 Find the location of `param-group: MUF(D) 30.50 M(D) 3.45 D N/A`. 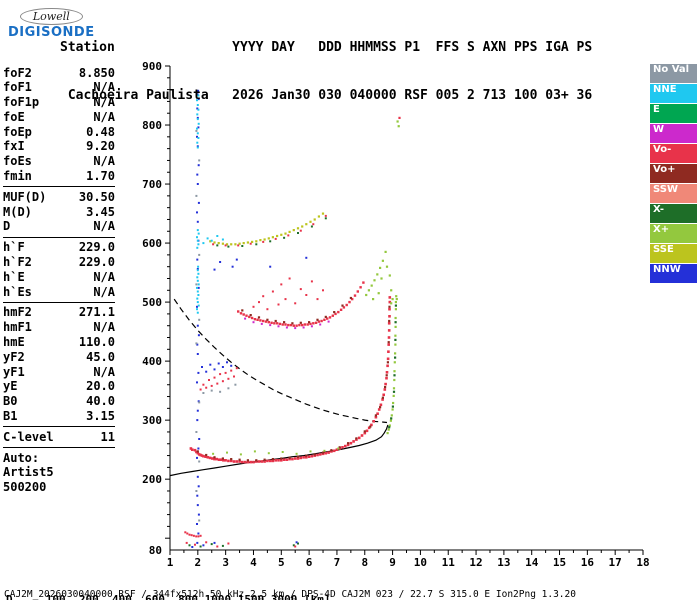

param-group: MUF(D) 30.50 M(D) 3.45 D N/A is located at coordinates (59, 211).